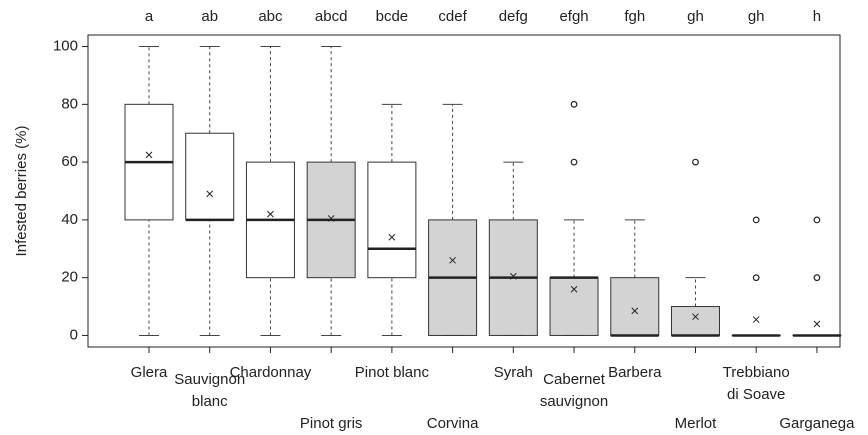 Image resolution: width=868 pixels, height=435 pixels. What do you see at coordinates (331, 423) in the screenshot?
I see `x-tick-label: Pinot gris` at bounding box center [331, 423].